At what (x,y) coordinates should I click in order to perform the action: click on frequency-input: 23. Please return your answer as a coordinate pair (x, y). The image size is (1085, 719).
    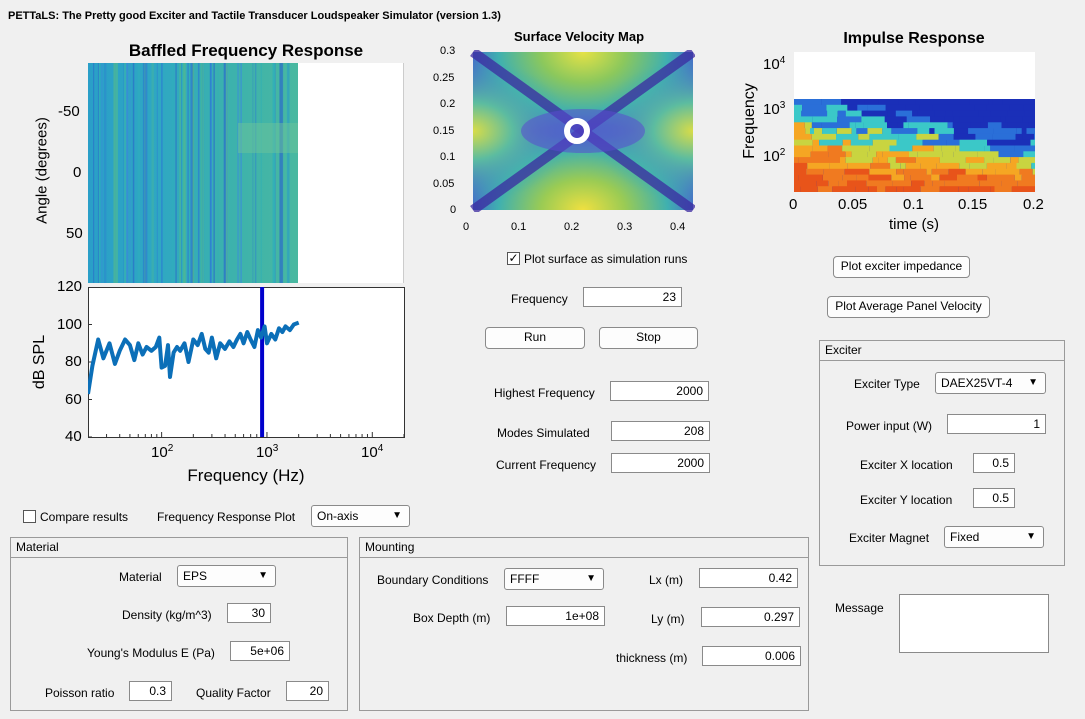
    Looking at the image, I should click on (632, 297).